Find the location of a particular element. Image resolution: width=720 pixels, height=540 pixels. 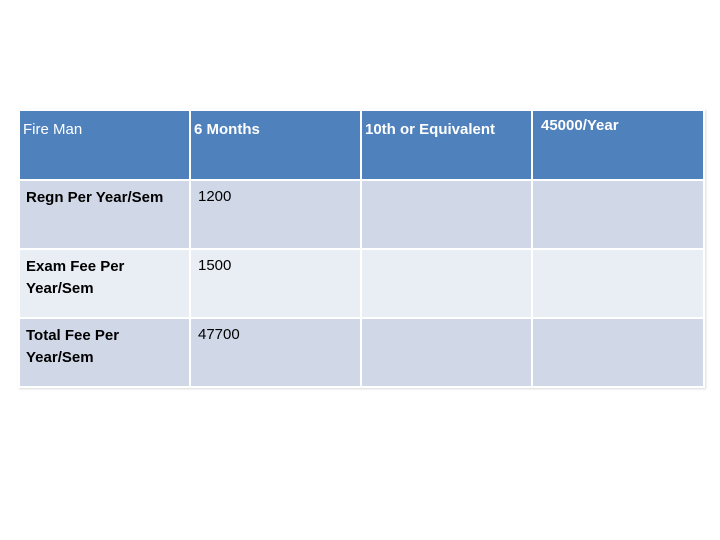

header-fee-text: 45000/Year is located at coordinates (580, 125).